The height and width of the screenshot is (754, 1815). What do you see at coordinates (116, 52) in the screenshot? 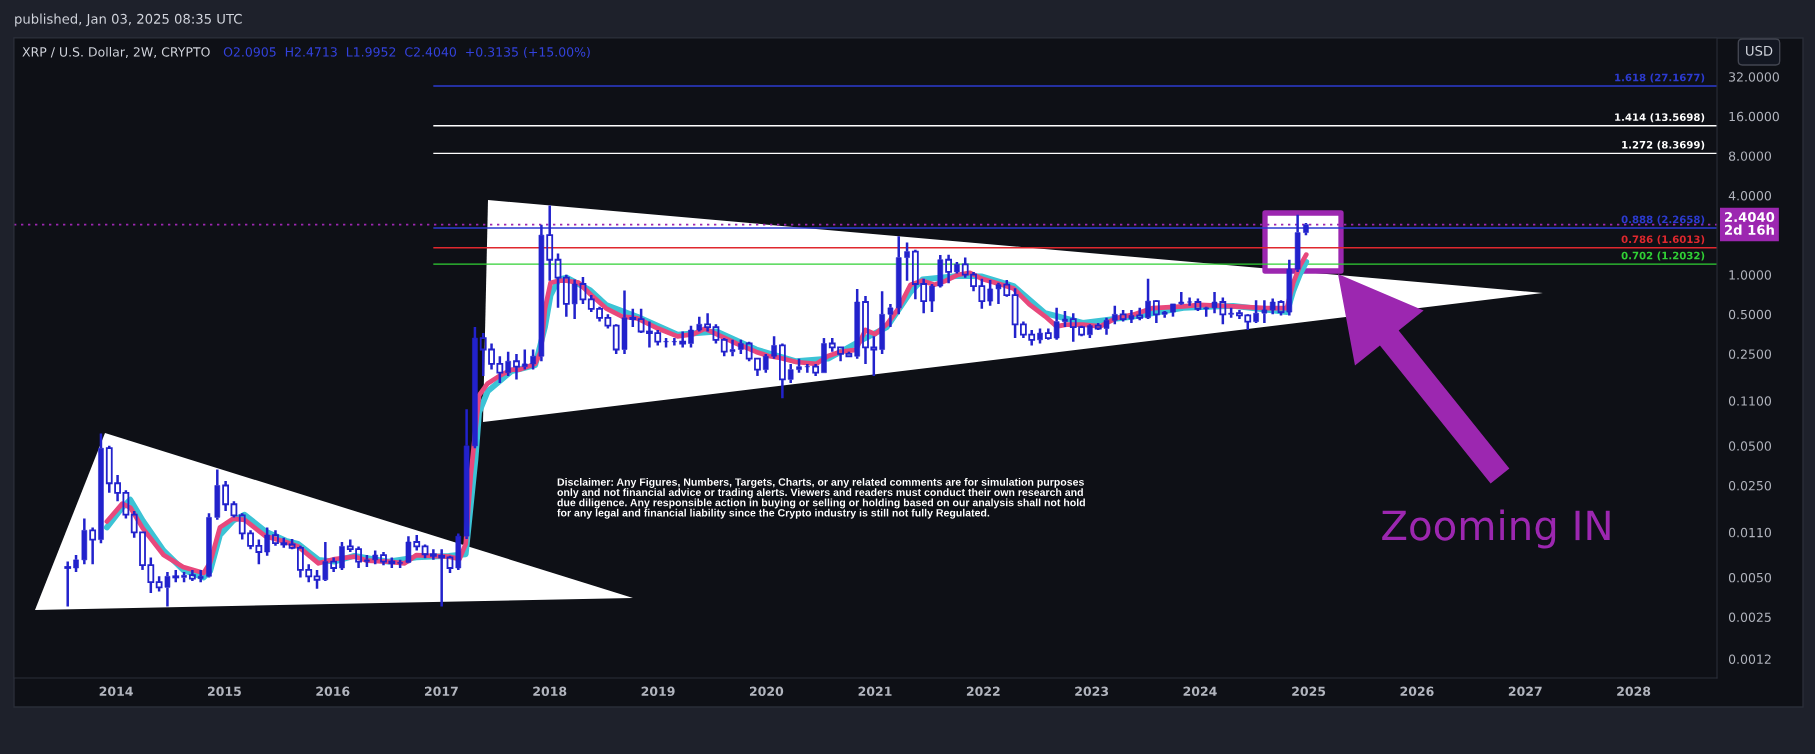
I see `text: XRP / U.S. Dollar, 2W, CRYPTO` at bounding box center [116, 52].